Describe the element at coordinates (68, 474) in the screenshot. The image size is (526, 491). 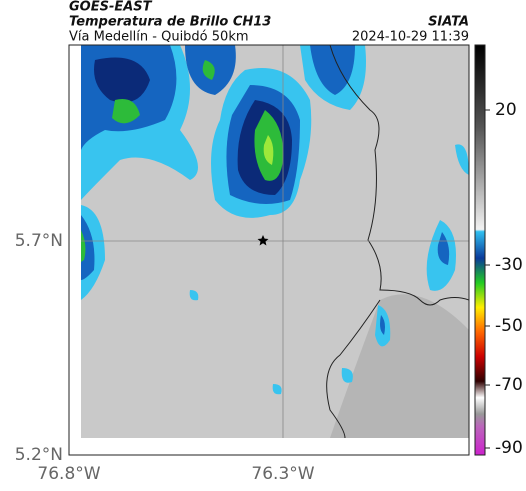
I see `lon-label: 76.8°W` at that location.